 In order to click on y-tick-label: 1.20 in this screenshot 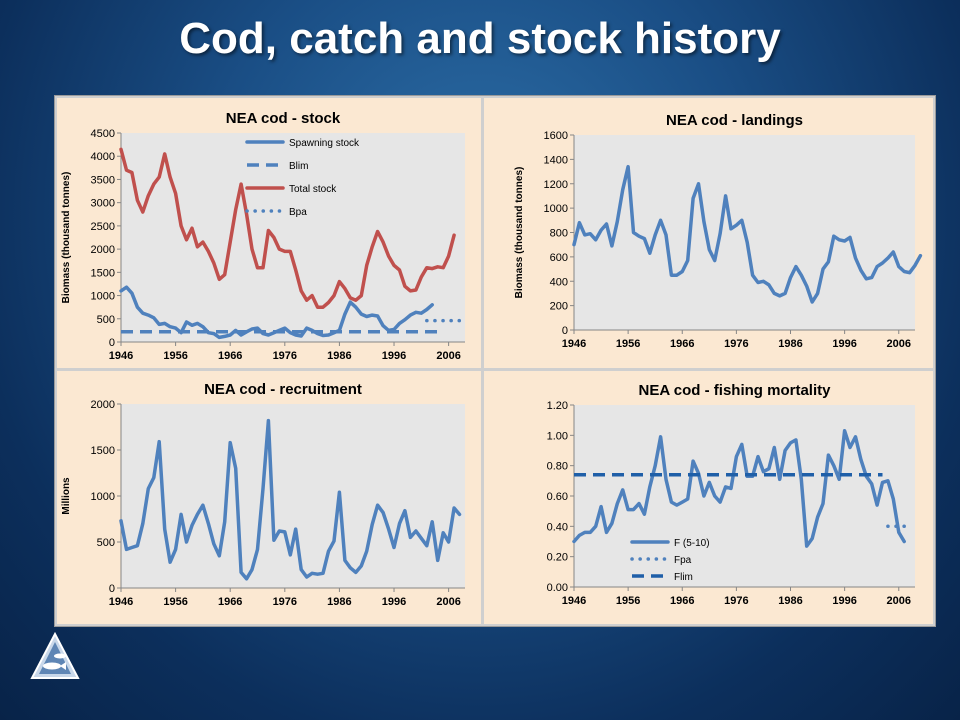, I will do `click(557, 406)`.